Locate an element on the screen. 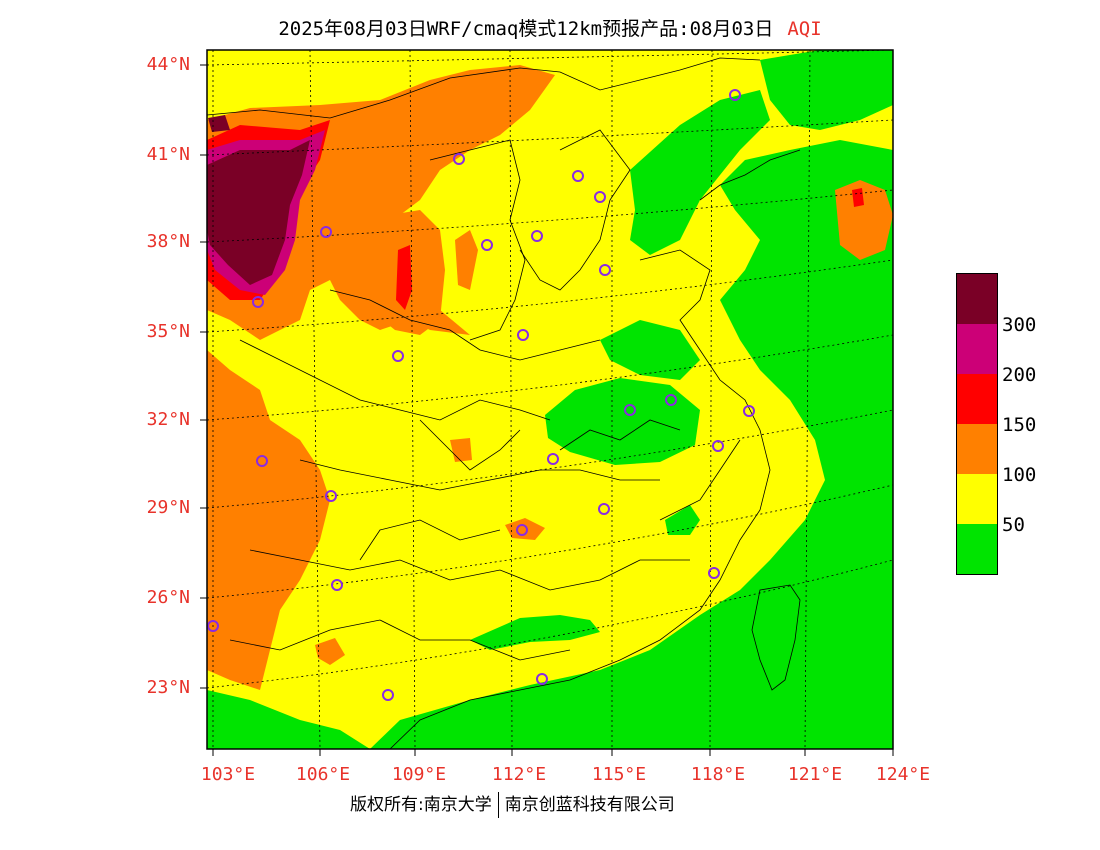 This screenshot has width=1100, height=850. legend-swatch-unhealthy is located at coordinates (977, 399).